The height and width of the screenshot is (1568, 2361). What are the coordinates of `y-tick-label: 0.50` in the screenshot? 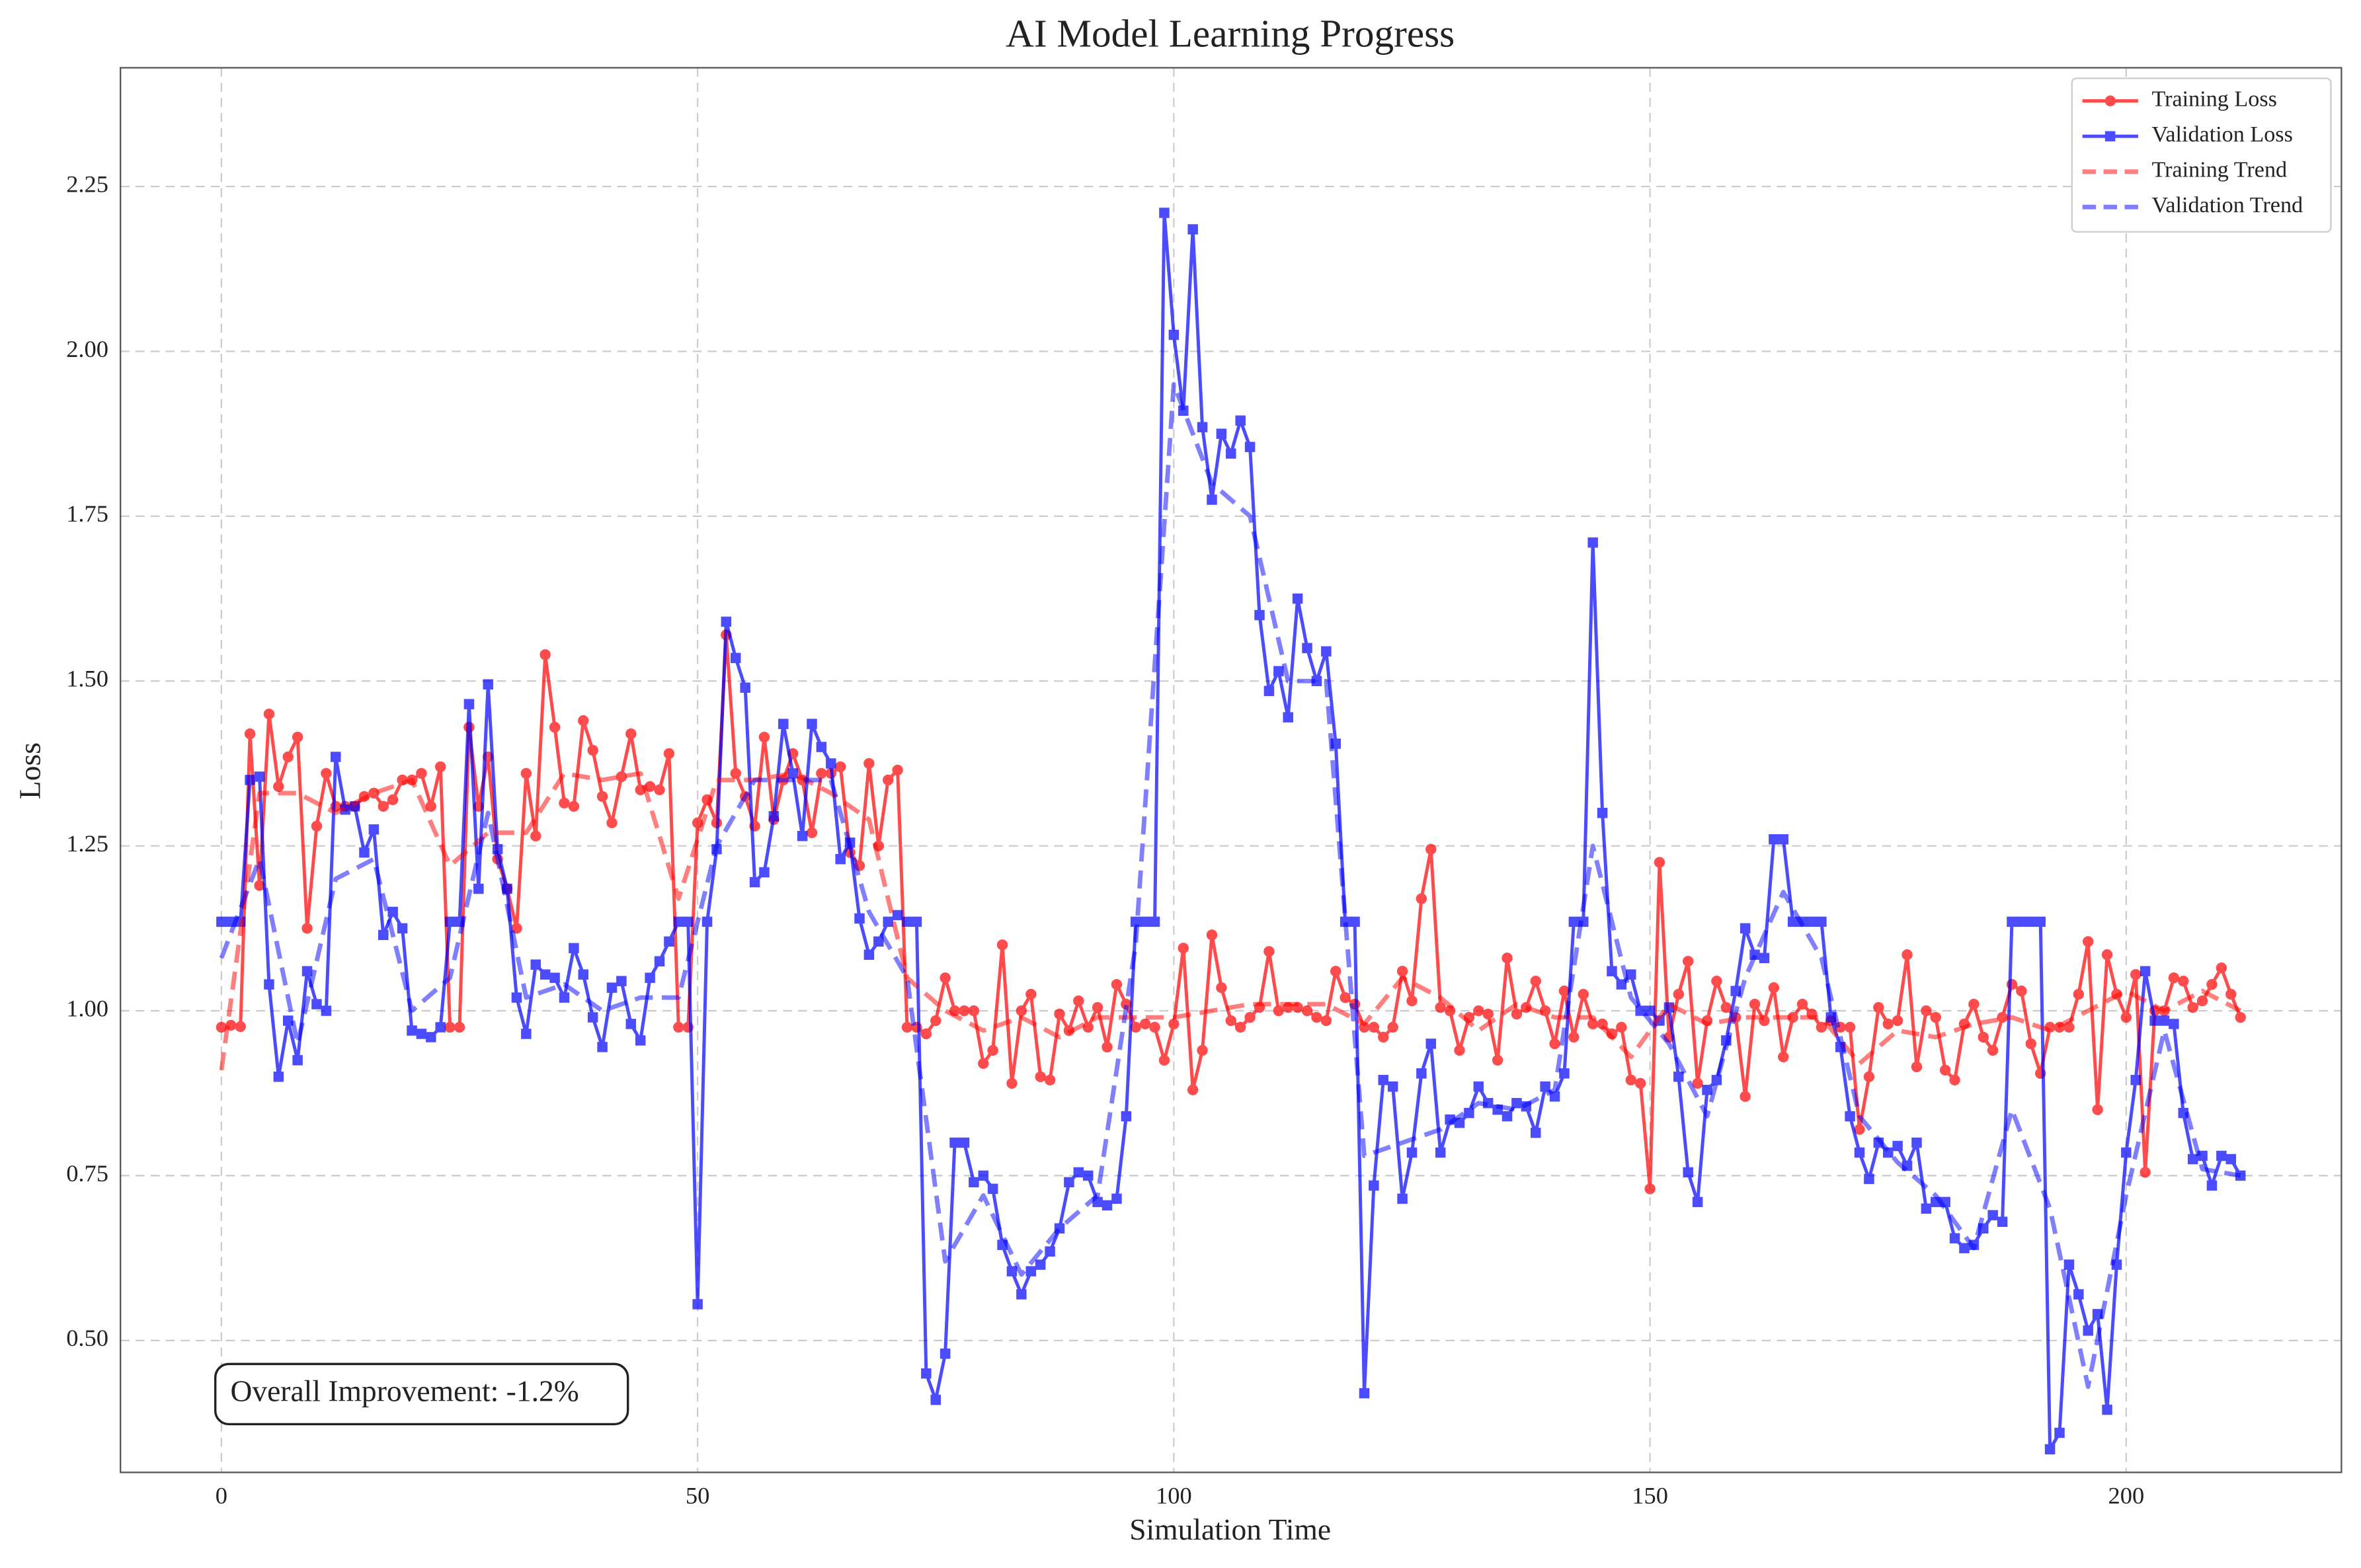 It's located at (87, 1338).